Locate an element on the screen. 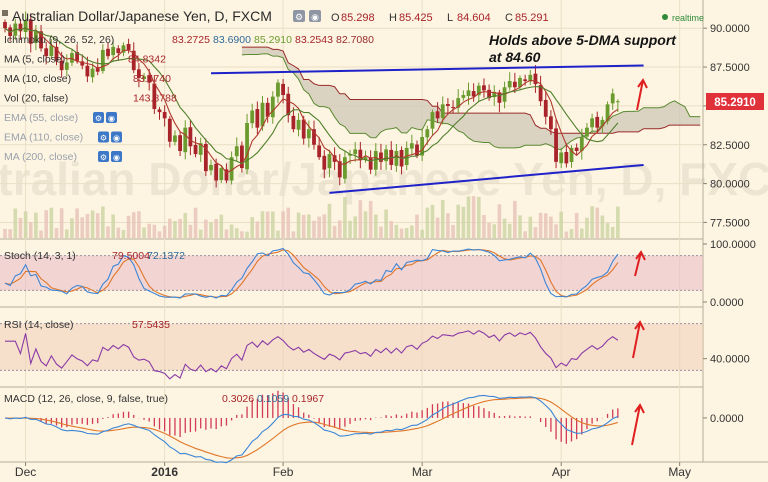 This screenshot has width=768, height=482. trendline-lower is located at coordinates (486, 178).